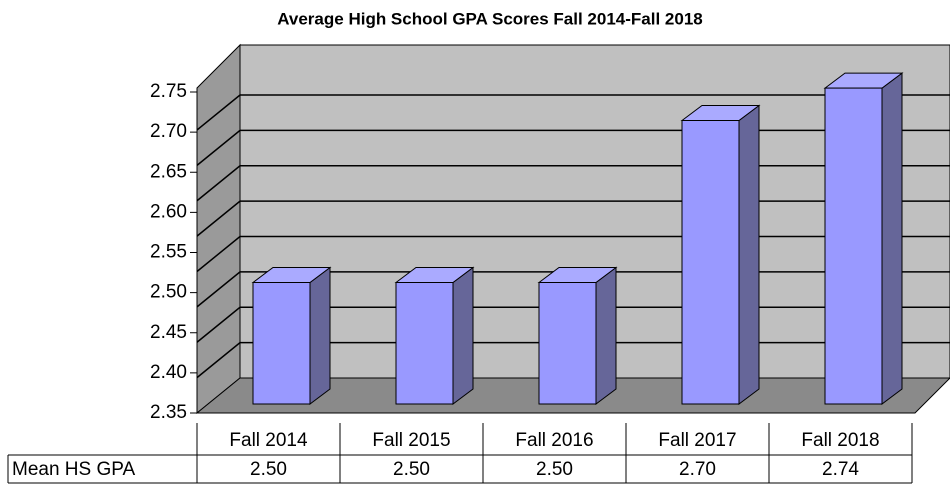 This screenshot has width=950, height=484. Describe the element at coordinates (168, 412) in the screenshot. I see `y-tick-label: 2.35` at that location.